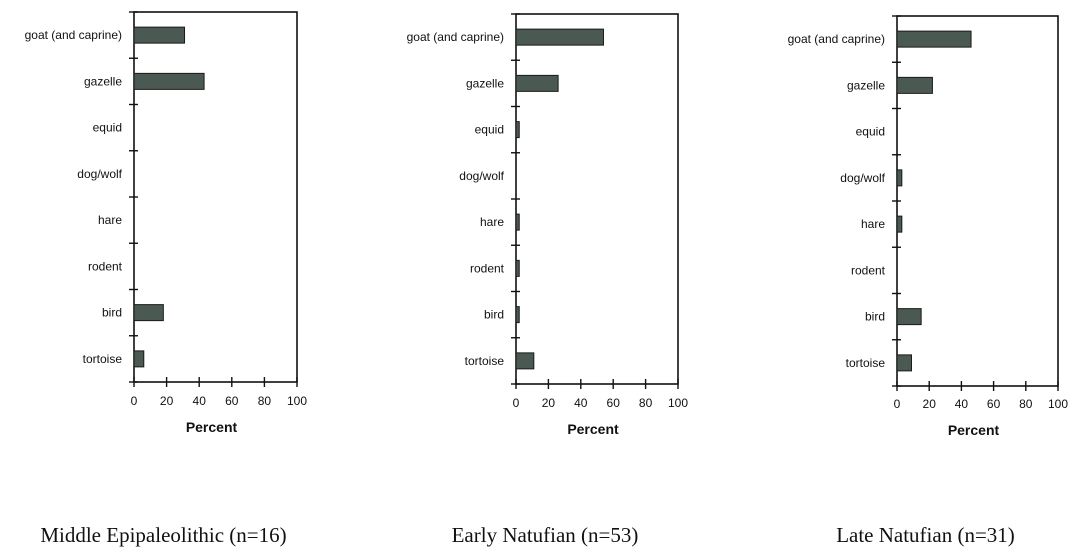  I want to click on bar-rodent, so click(517, 268).